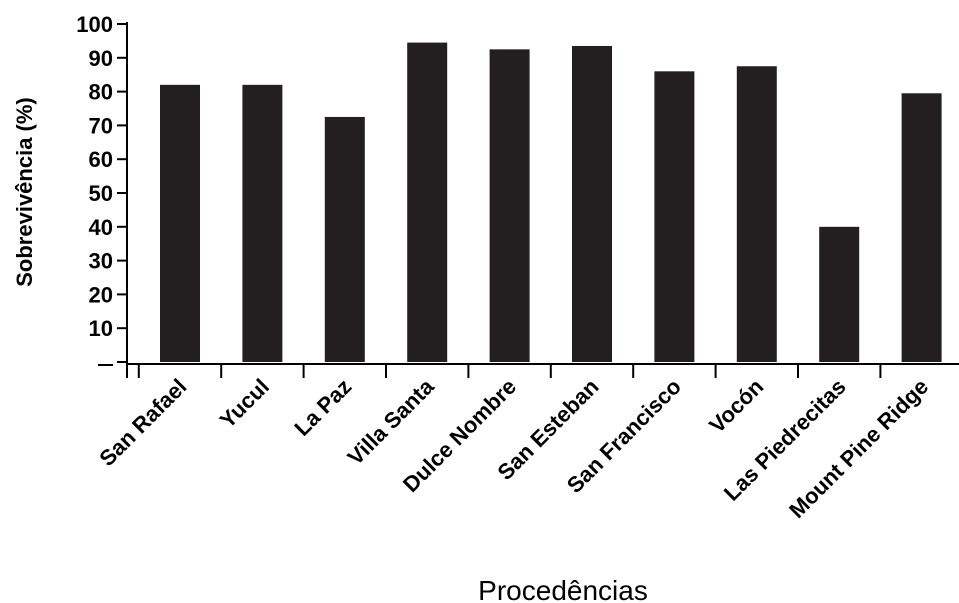  What do you see at coordinates (244, 403) in the screenshot?
I see `x-tick-label: Yucul` at bounding box center [244, 403].